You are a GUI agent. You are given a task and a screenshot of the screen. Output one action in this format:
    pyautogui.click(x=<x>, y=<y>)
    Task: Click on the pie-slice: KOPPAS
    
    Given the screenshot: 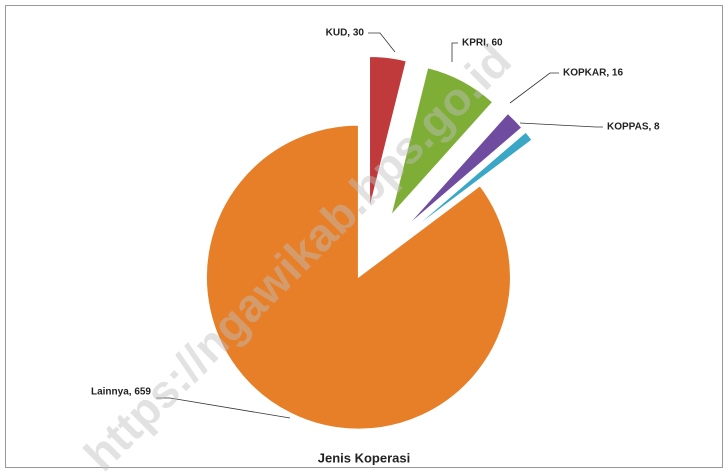 What is the action you would take?
    pyautogui.click(x=471, y=181)
    